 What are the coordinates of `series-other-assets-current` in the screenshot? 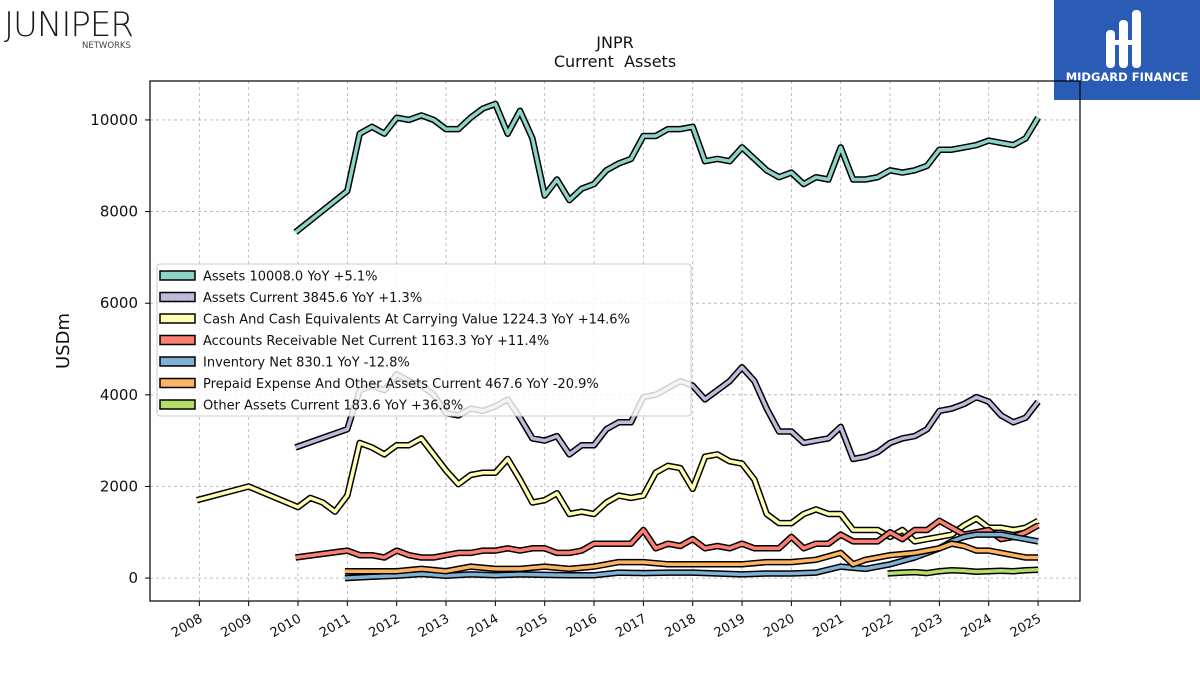 It's located at (963, 571).